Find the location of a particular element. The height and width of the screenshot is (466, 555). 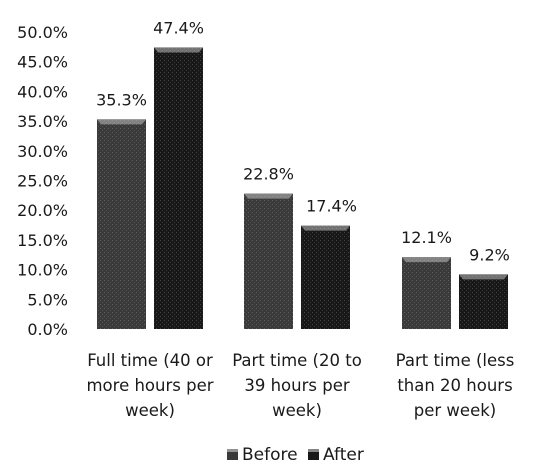

y-tick-label: 45.0% is located at coordinates (42, 62).